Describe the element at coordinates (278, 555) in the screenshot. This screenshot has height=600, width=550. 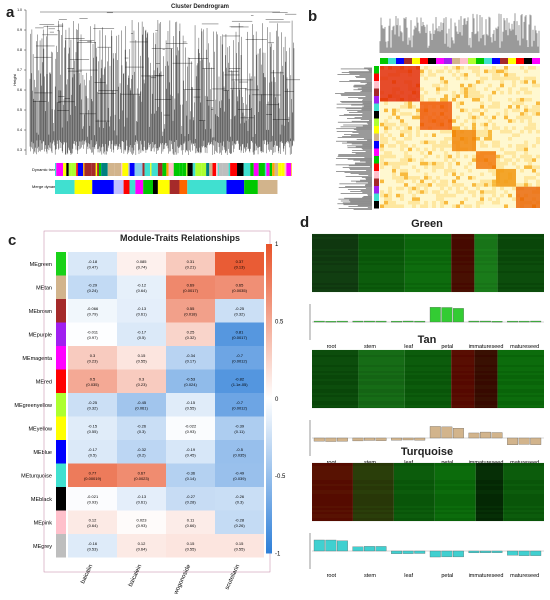
I see `colorbar-tick-label: -1` at that location.